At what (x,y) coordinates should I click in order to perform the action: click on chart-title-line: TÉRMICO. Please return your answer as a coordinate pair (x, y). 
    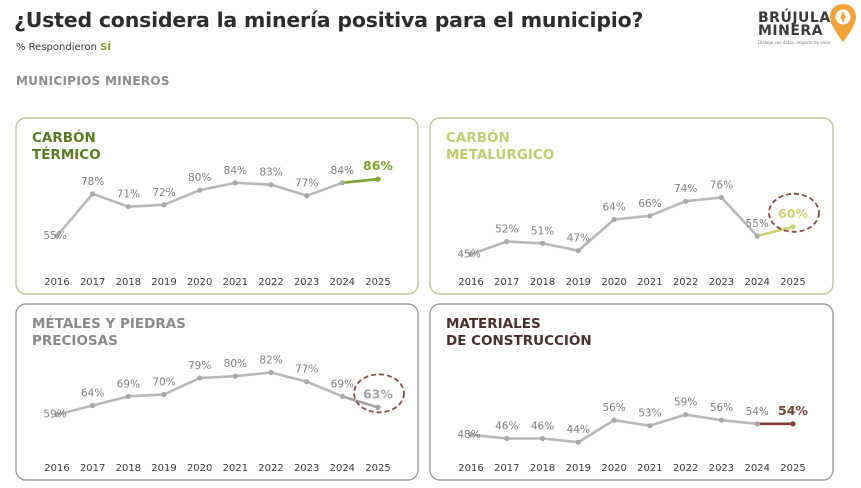
    Looking at the image, I should click on (66, 154).